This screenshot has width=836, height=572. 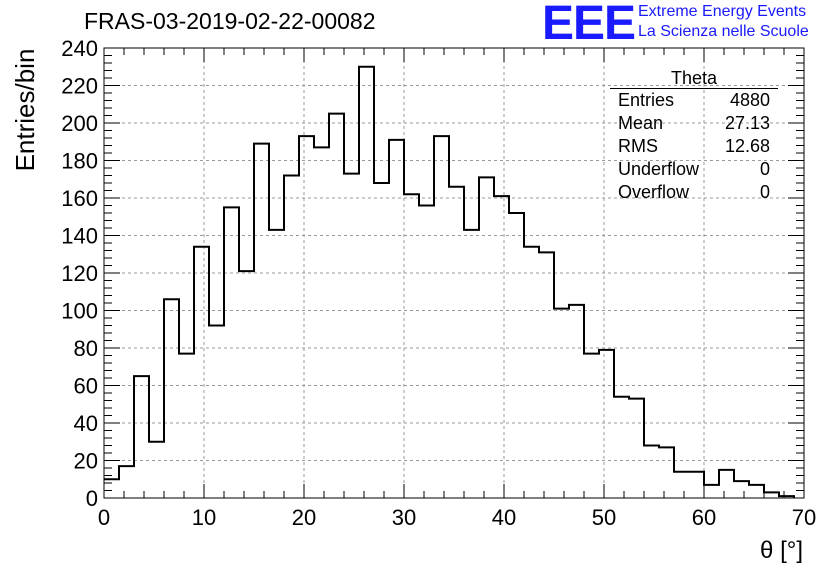 What do you see at coordinates (694, 123) in the screenshot?
I see `stats-row-mean: Mean 27.13` at bounding box center [694, 123].